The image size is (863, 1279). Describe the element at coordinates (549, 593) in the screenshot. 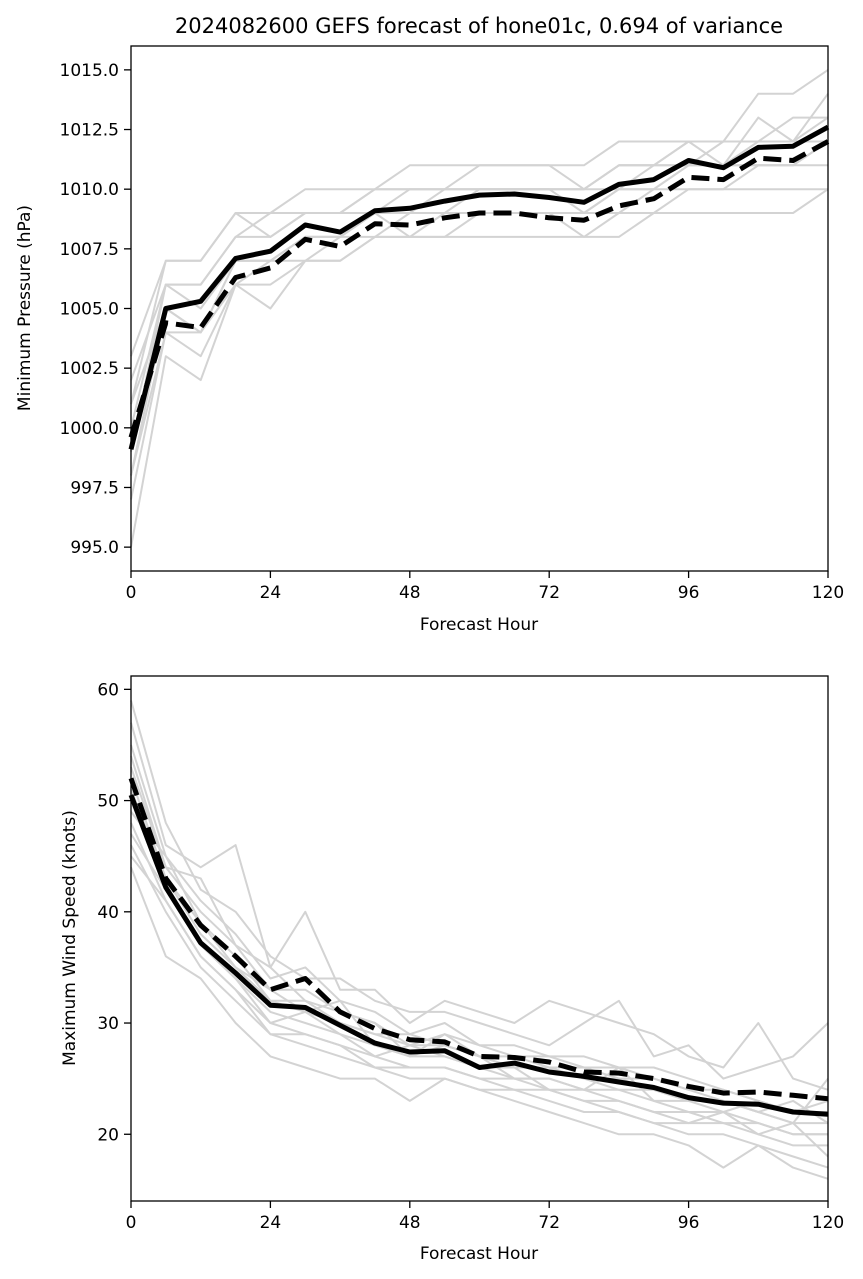

I see `pressure-x-tick-label: 72` at that location.